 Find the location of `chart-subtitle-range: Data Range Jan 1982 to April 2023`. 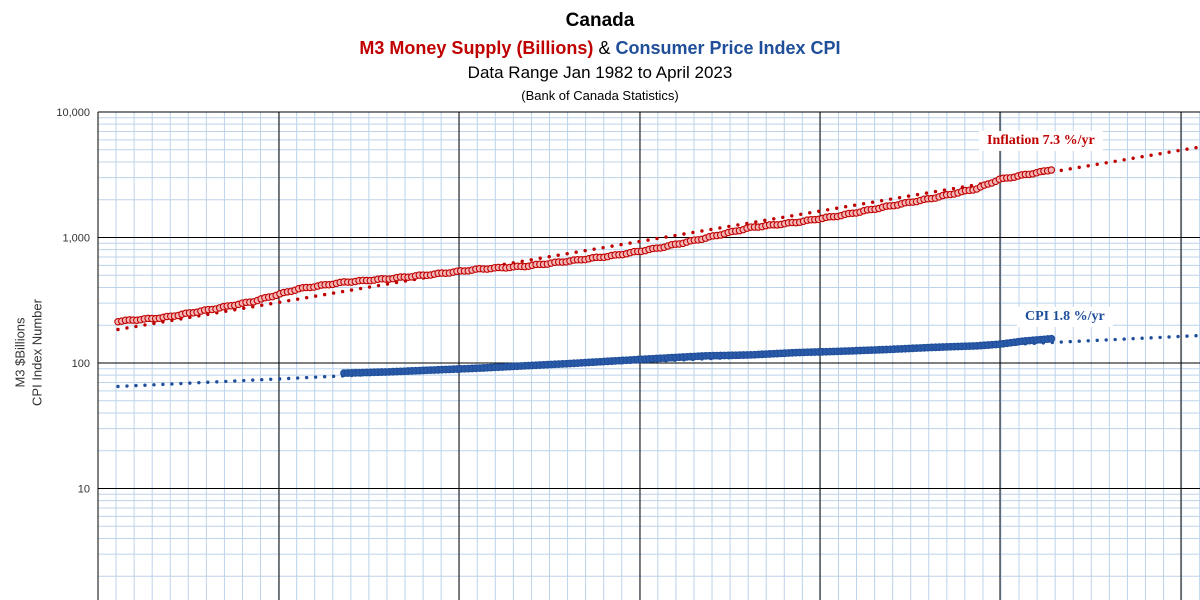

chart-subtitle-range: Data Range Jan 1982 to April 2023 is located at coordinates (600, 72).